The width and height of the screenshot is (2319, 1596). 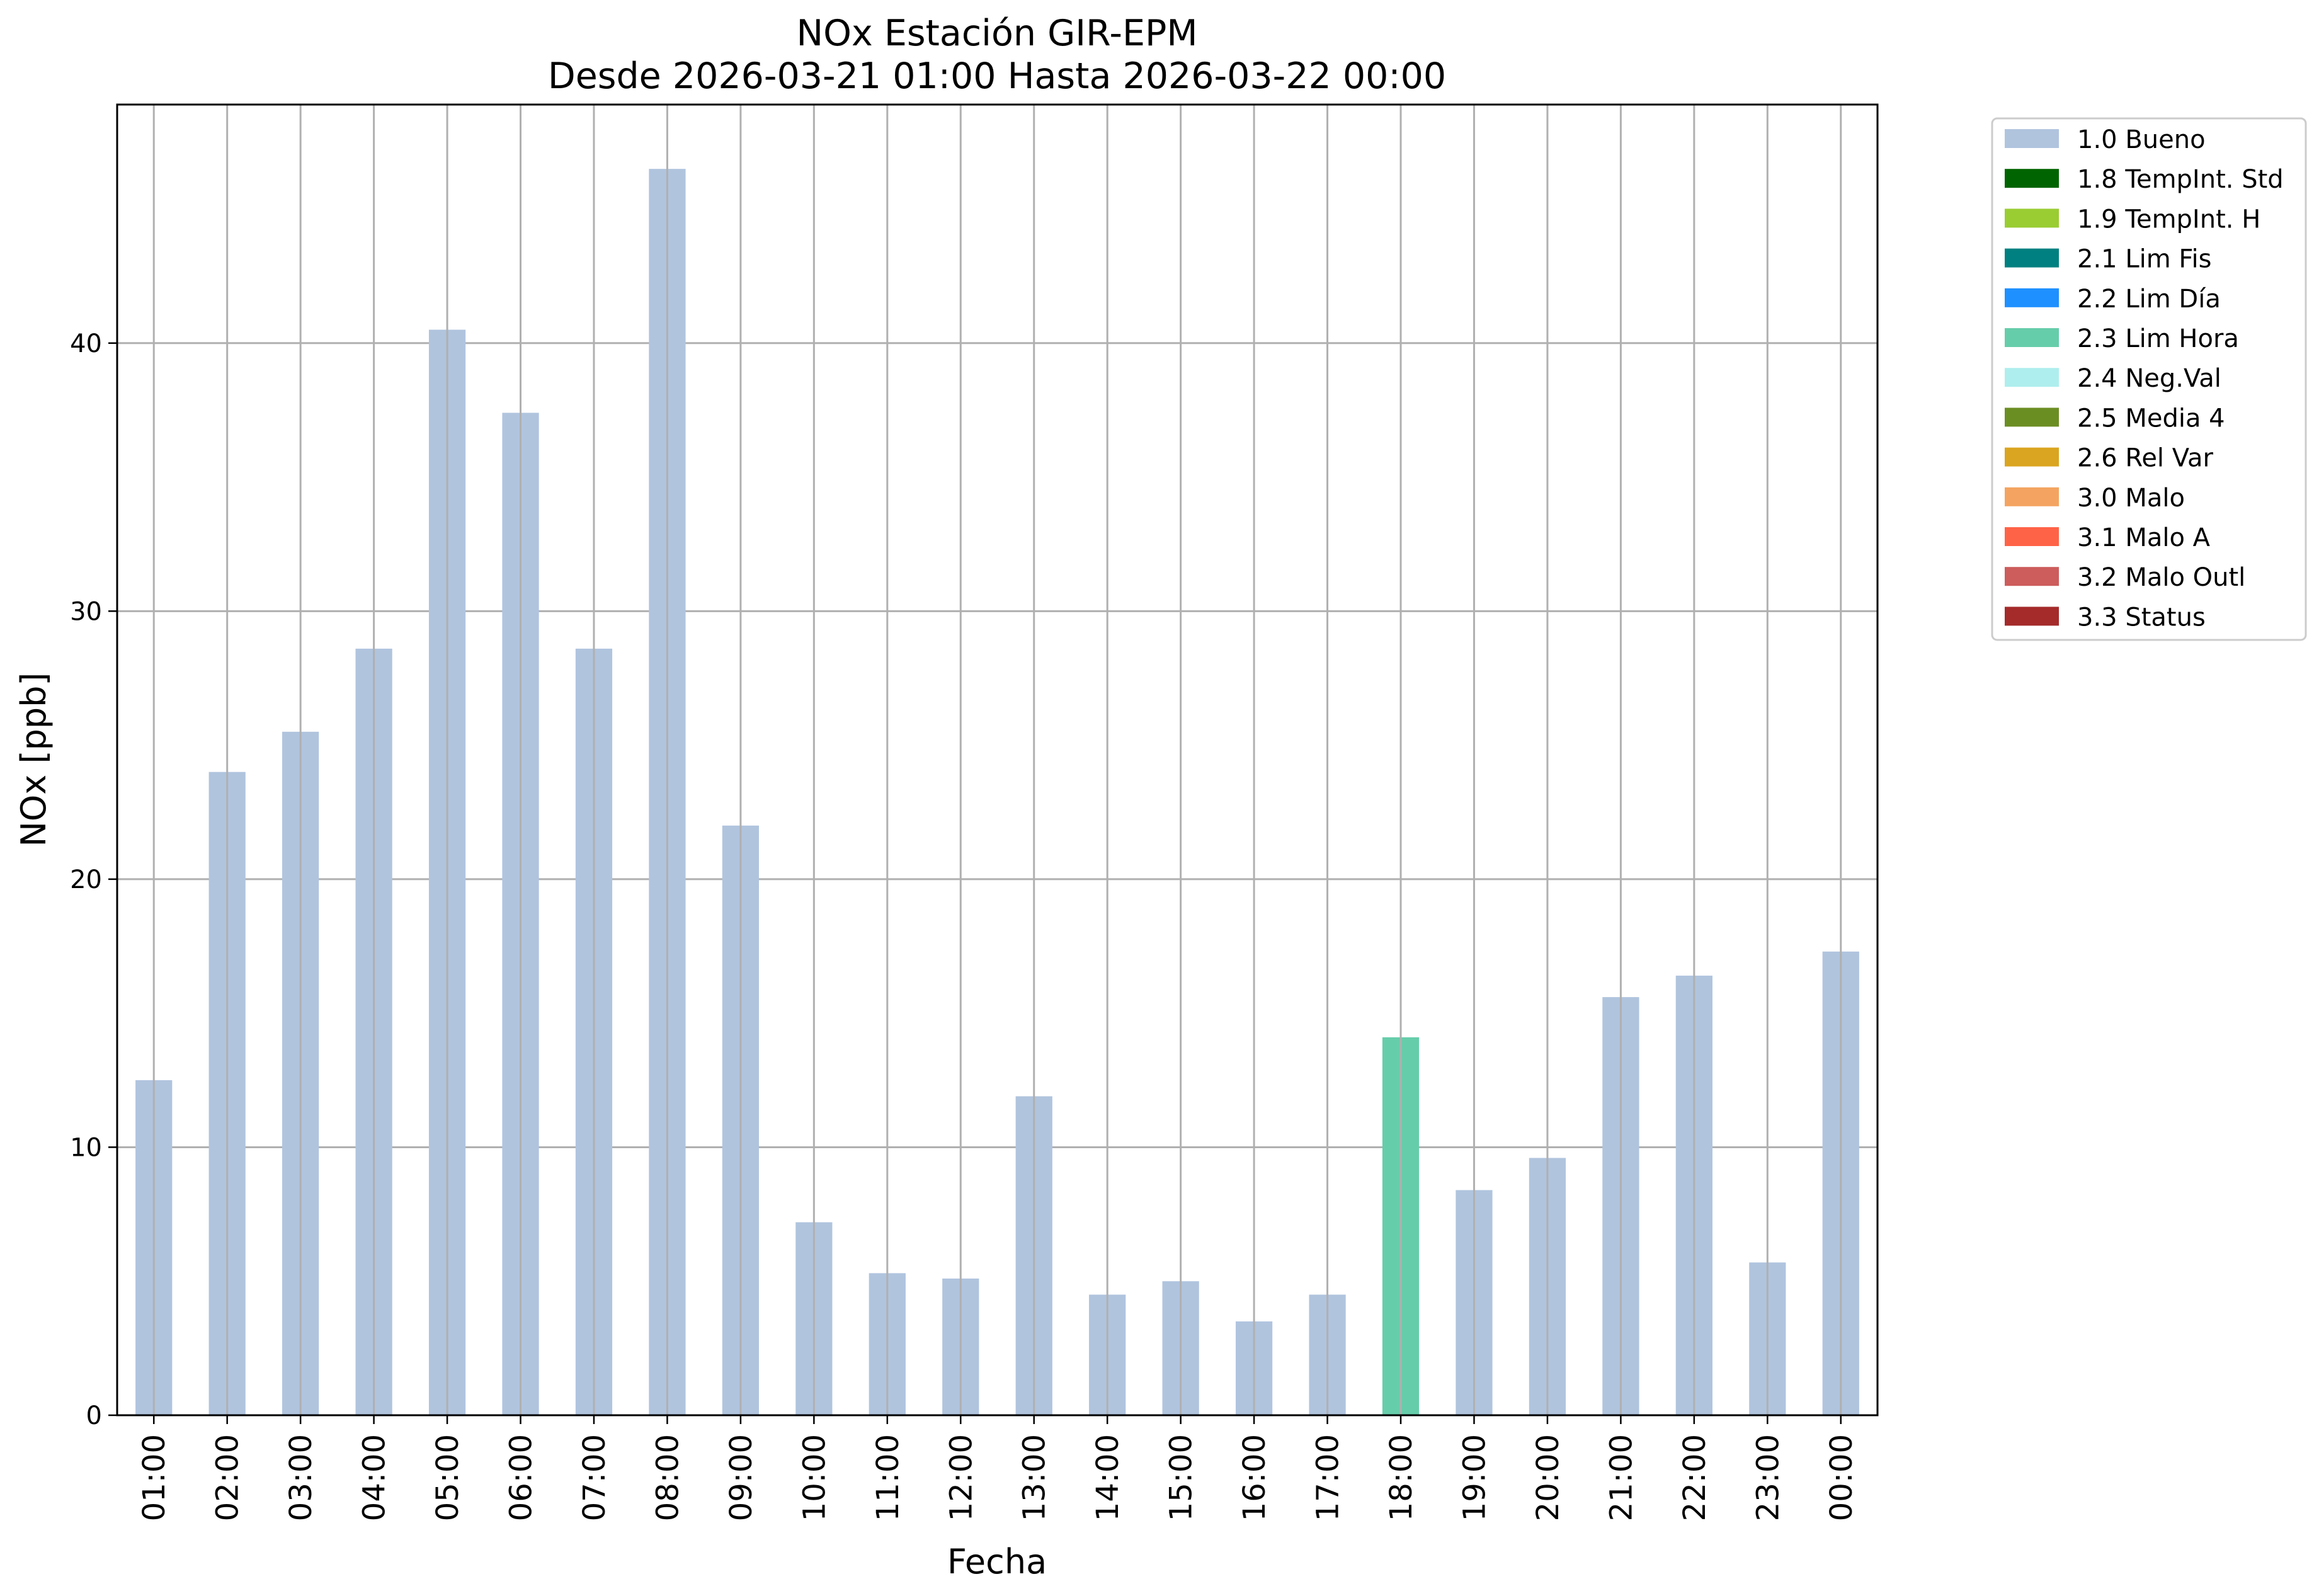 I want to click on x-tick-label: 06:00, so click(x=521, y=1477).